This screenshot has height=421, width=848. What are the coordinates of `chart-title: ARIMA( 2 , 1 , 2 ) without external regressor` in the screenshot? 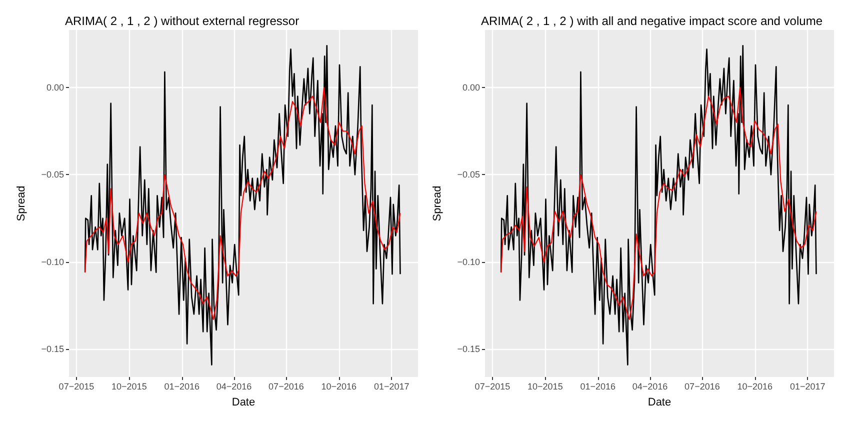 It's located at (182, 21).